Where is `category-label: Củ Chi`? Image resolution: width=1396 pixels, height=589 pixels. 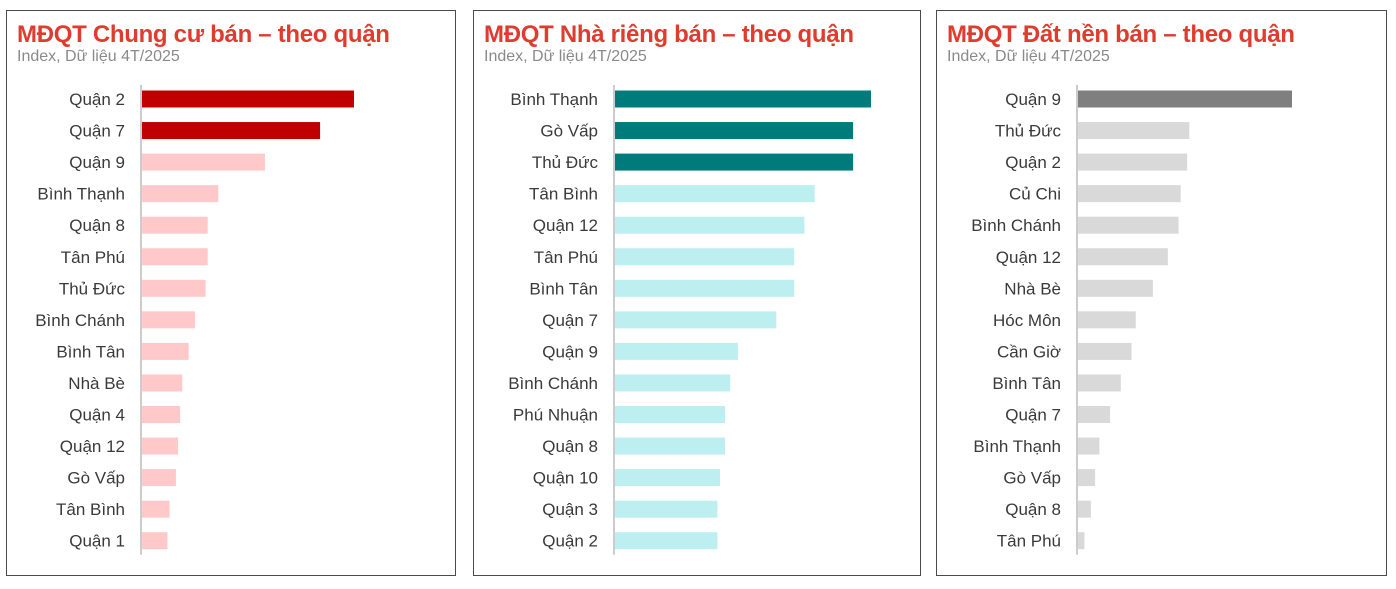 category-label: Củ Chi is located at coordinates (1035, 194).